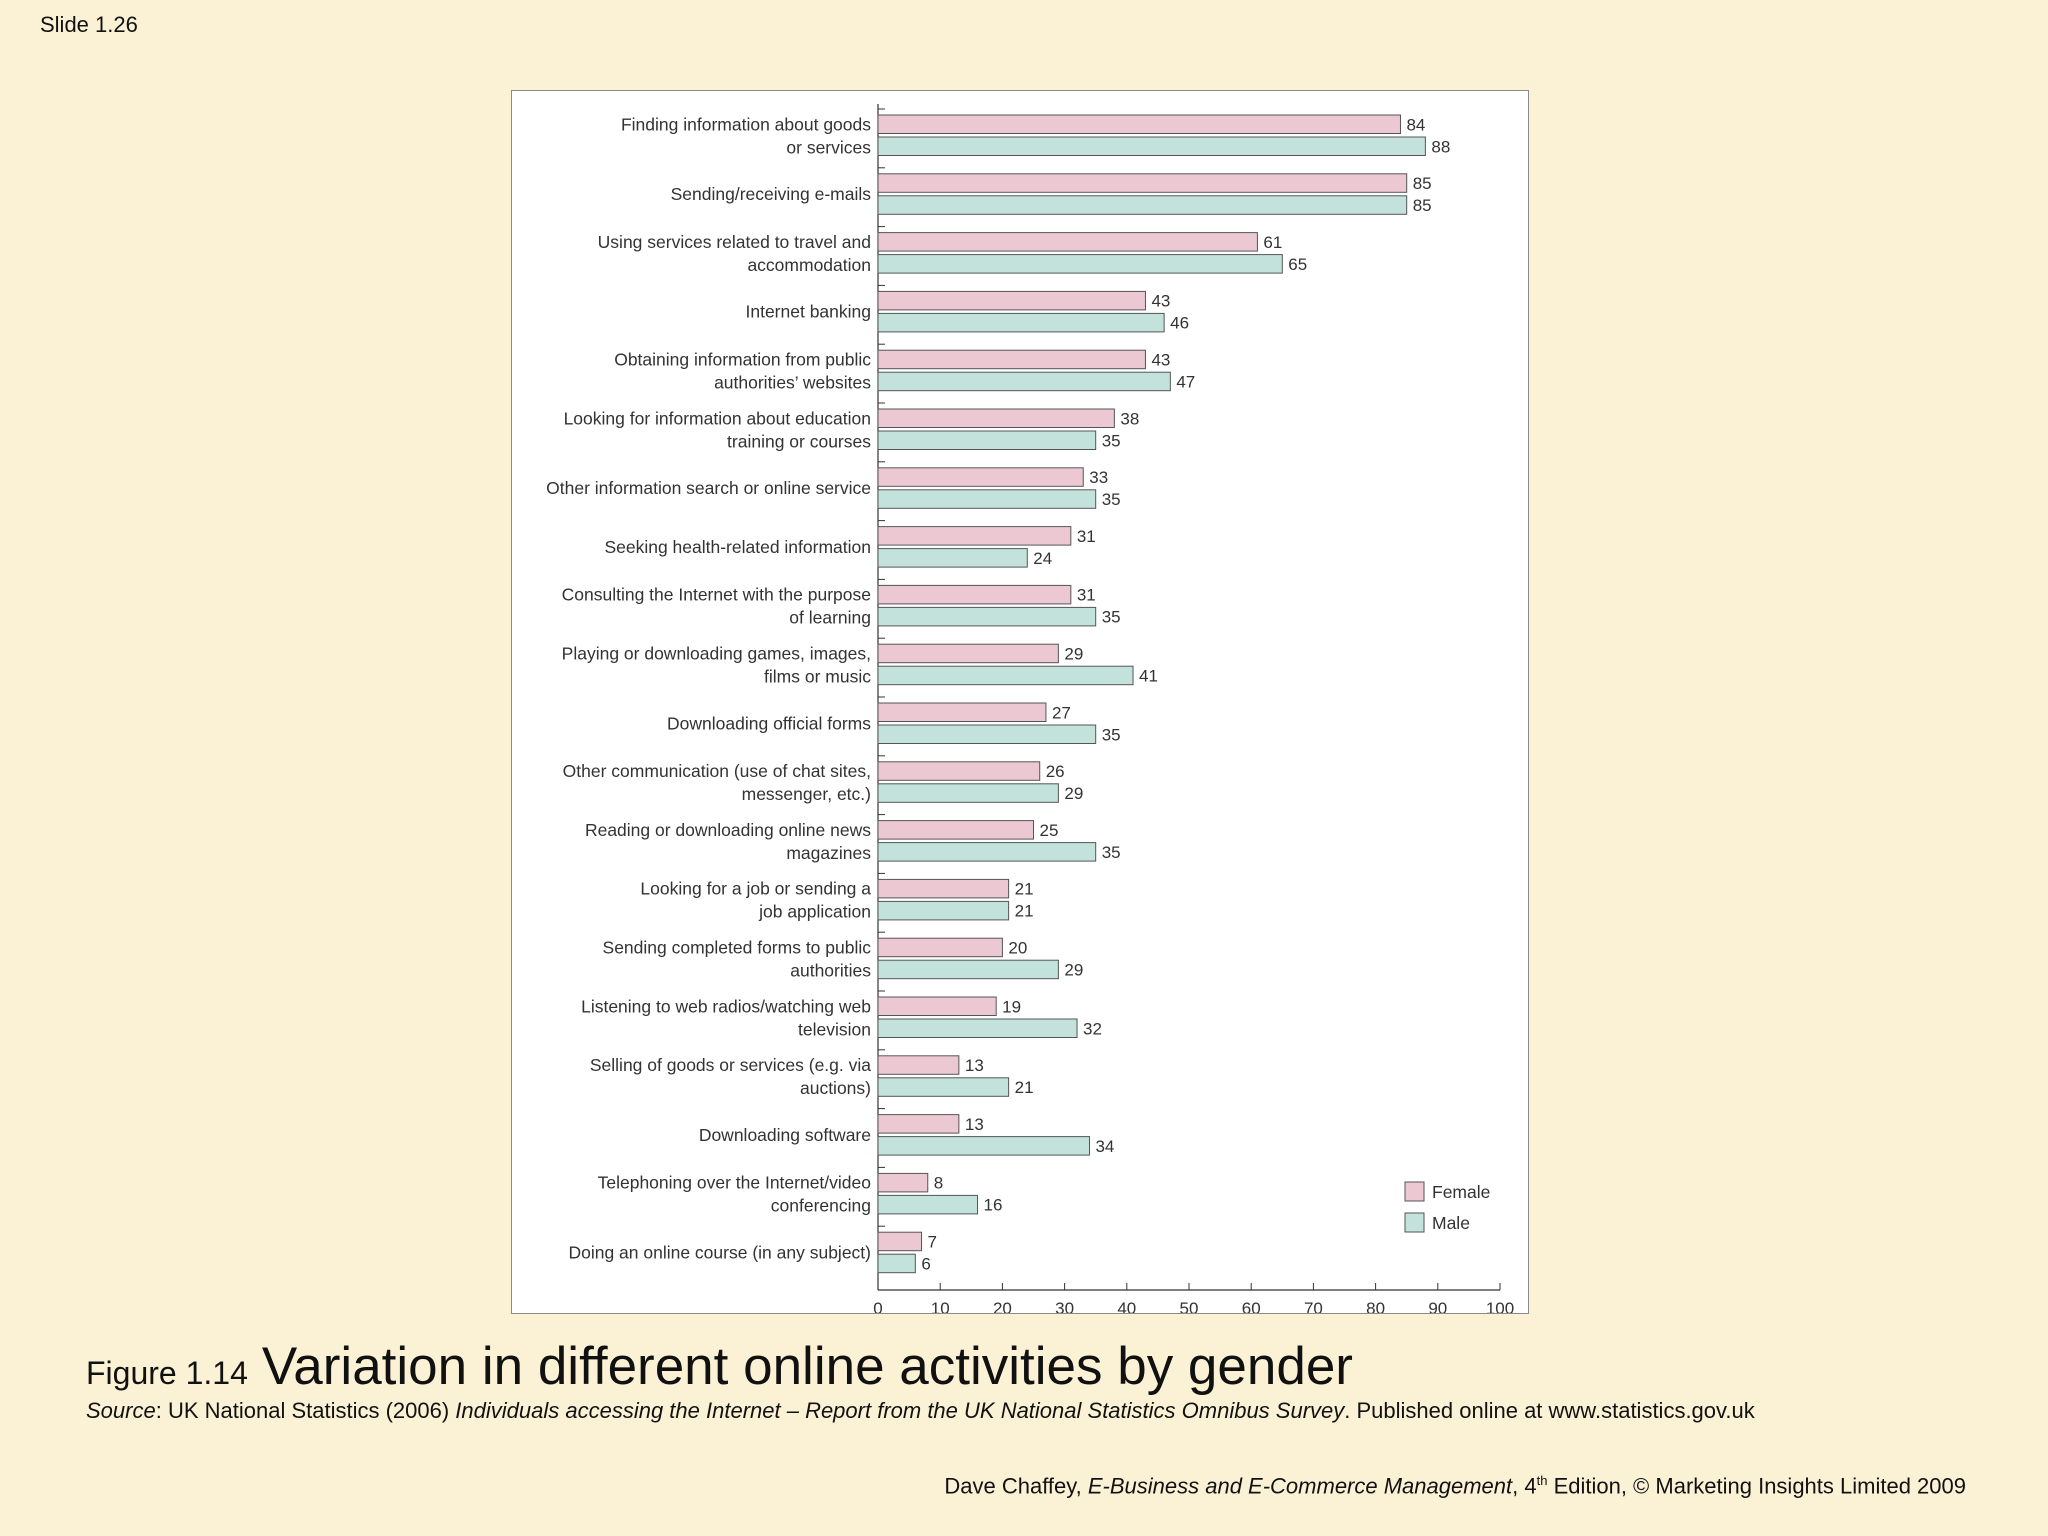 This screenshot has width=2048, height=1536. Describe the element at coordinates (1414, 1222) in the screenshot. I see `legend-swatch-male` at that location.